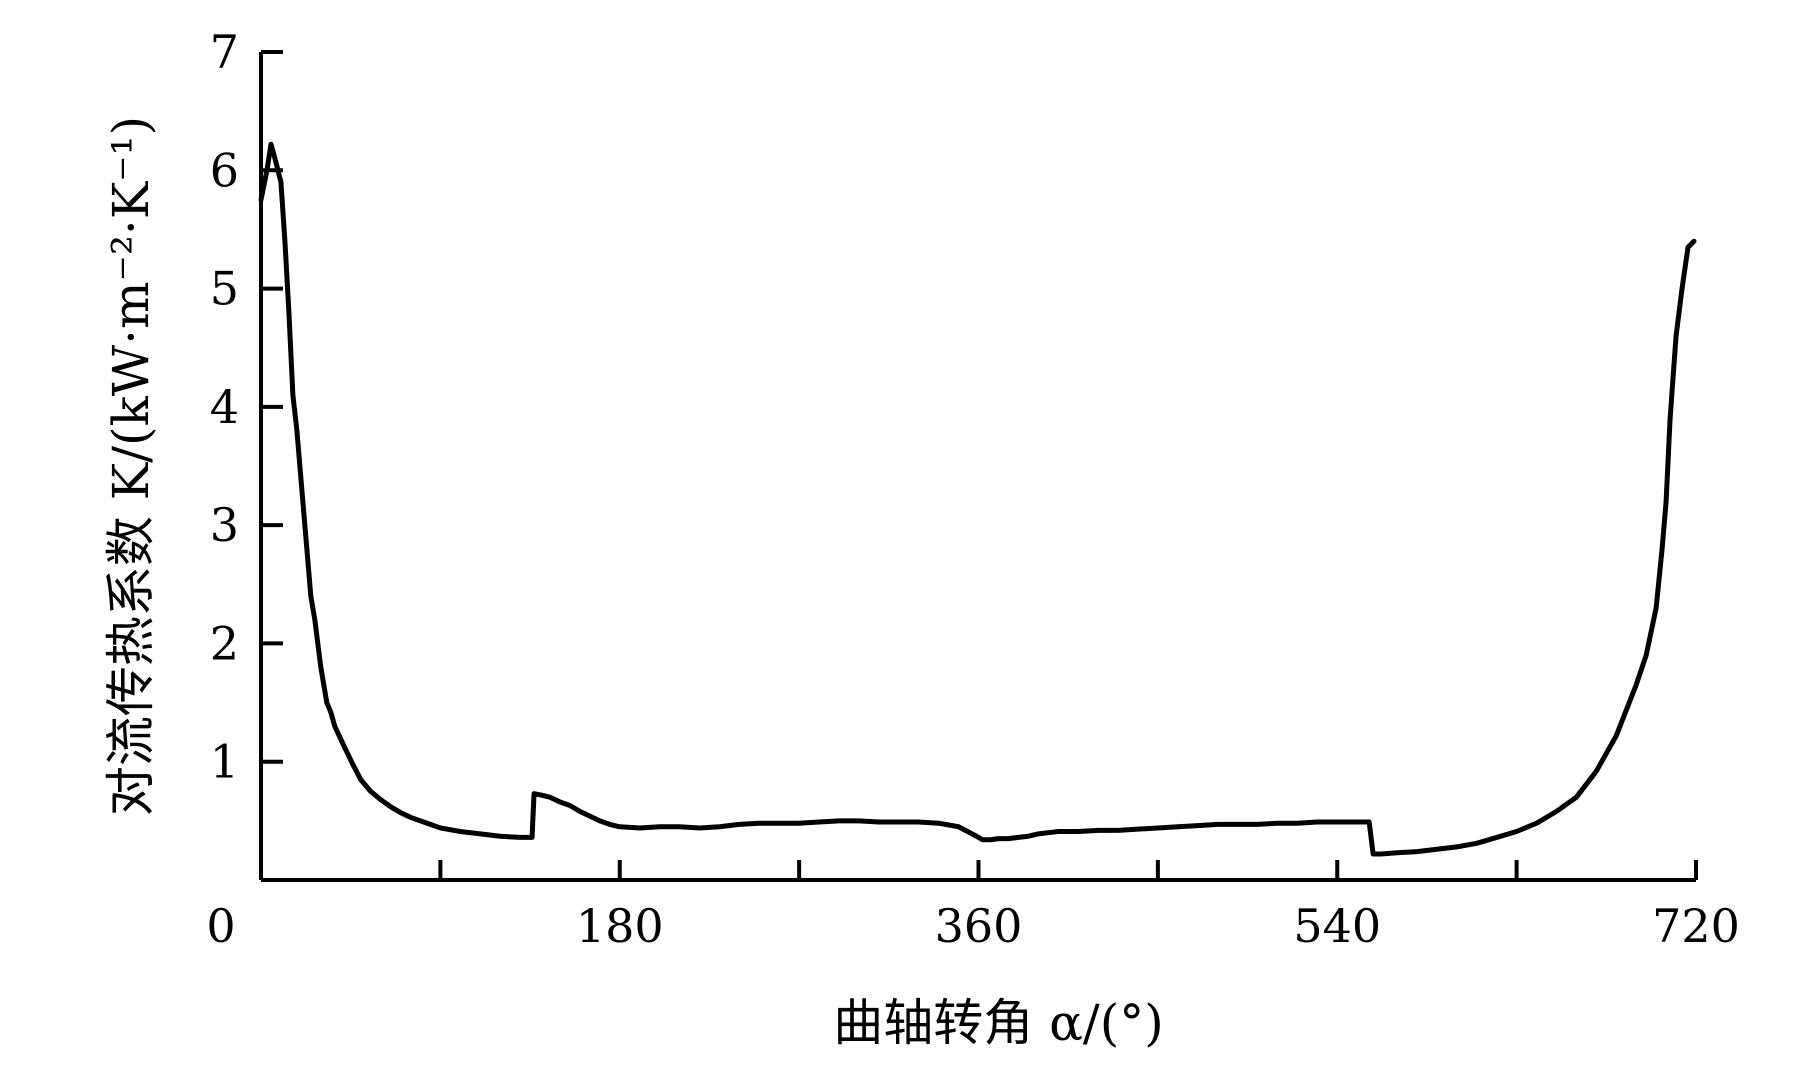  Describe the element at coordinates (979, 926) in the screenshot. I see `x-tick-label: 360` at that location.